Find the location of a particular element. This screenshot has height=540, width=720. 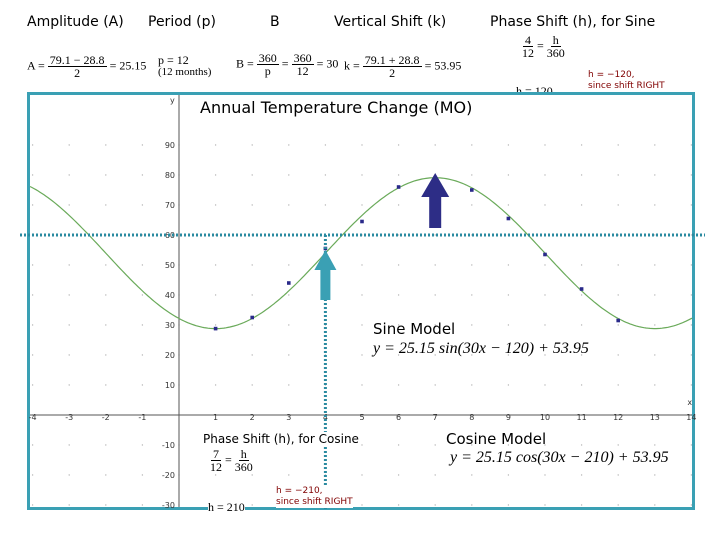

y-tick-label: 10 is located at coordinates (170, 385).